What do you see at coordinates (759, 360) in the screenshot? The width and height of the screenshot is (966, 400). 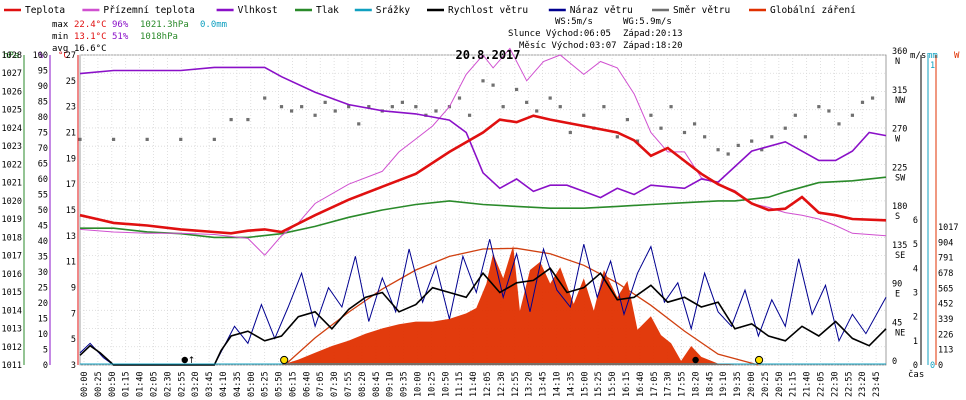 I see `sunset-marker` at bounding box center [759, 360].